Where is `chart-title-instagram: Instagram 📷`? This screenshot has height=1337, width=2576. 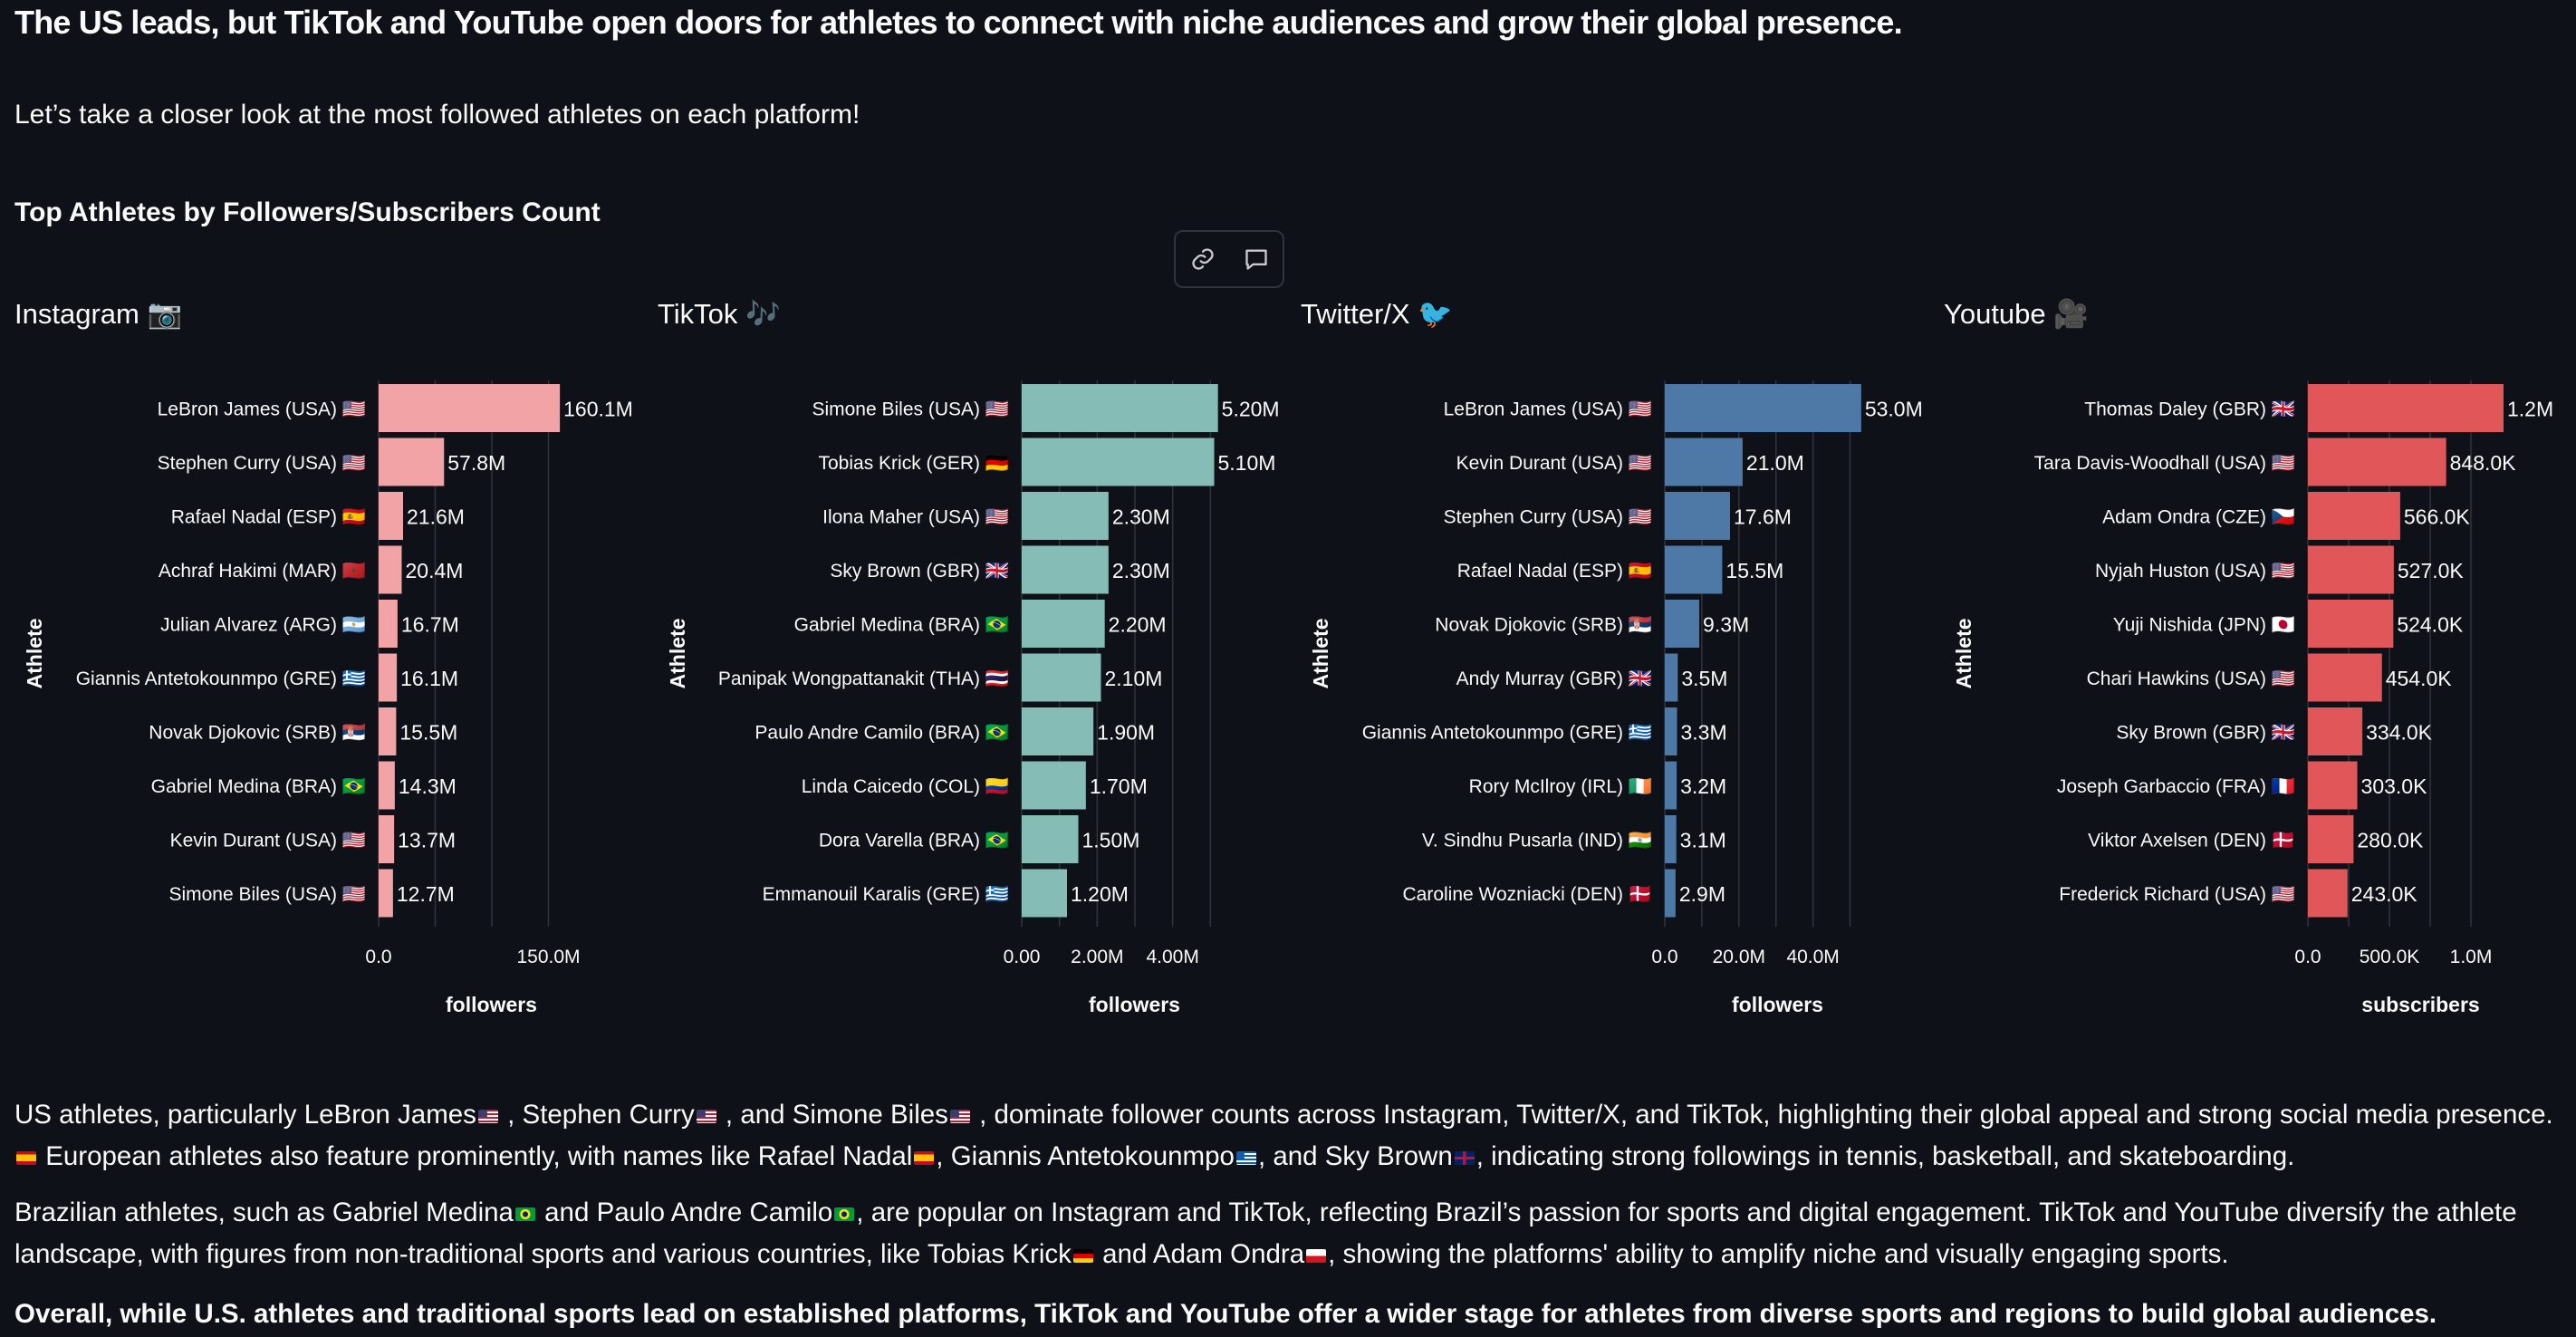 chart-title-instagram: Instagram 📷 is located at coordinates (98, 314).